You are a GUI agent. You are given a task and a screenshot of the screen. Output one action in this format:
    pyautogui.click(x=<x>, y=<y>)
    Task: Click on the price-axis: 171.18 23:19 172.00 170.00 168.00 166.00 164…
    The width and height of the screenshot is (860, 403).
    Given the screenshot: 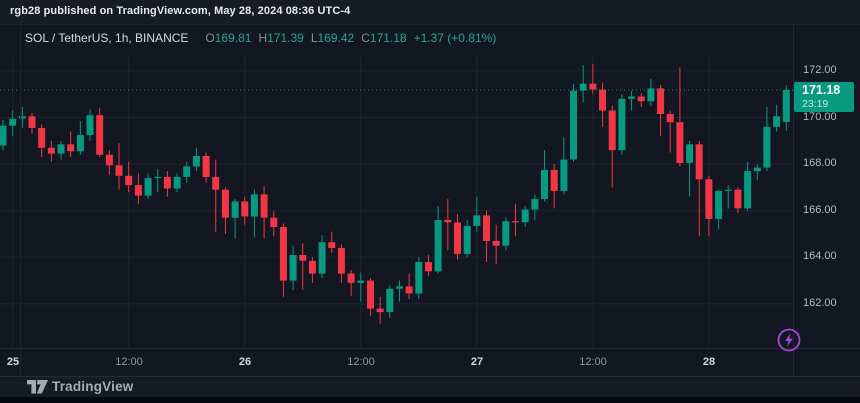 What is the action you would take?
    pyautogui.click(x=827, y=186)
    